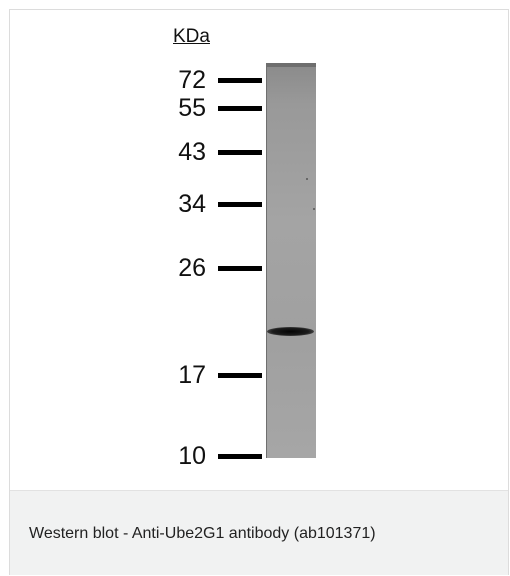  What do you see at coordinates (140, 456) in the screenshot?
I see `marker-10: 10` at bounding box center [140, 456].